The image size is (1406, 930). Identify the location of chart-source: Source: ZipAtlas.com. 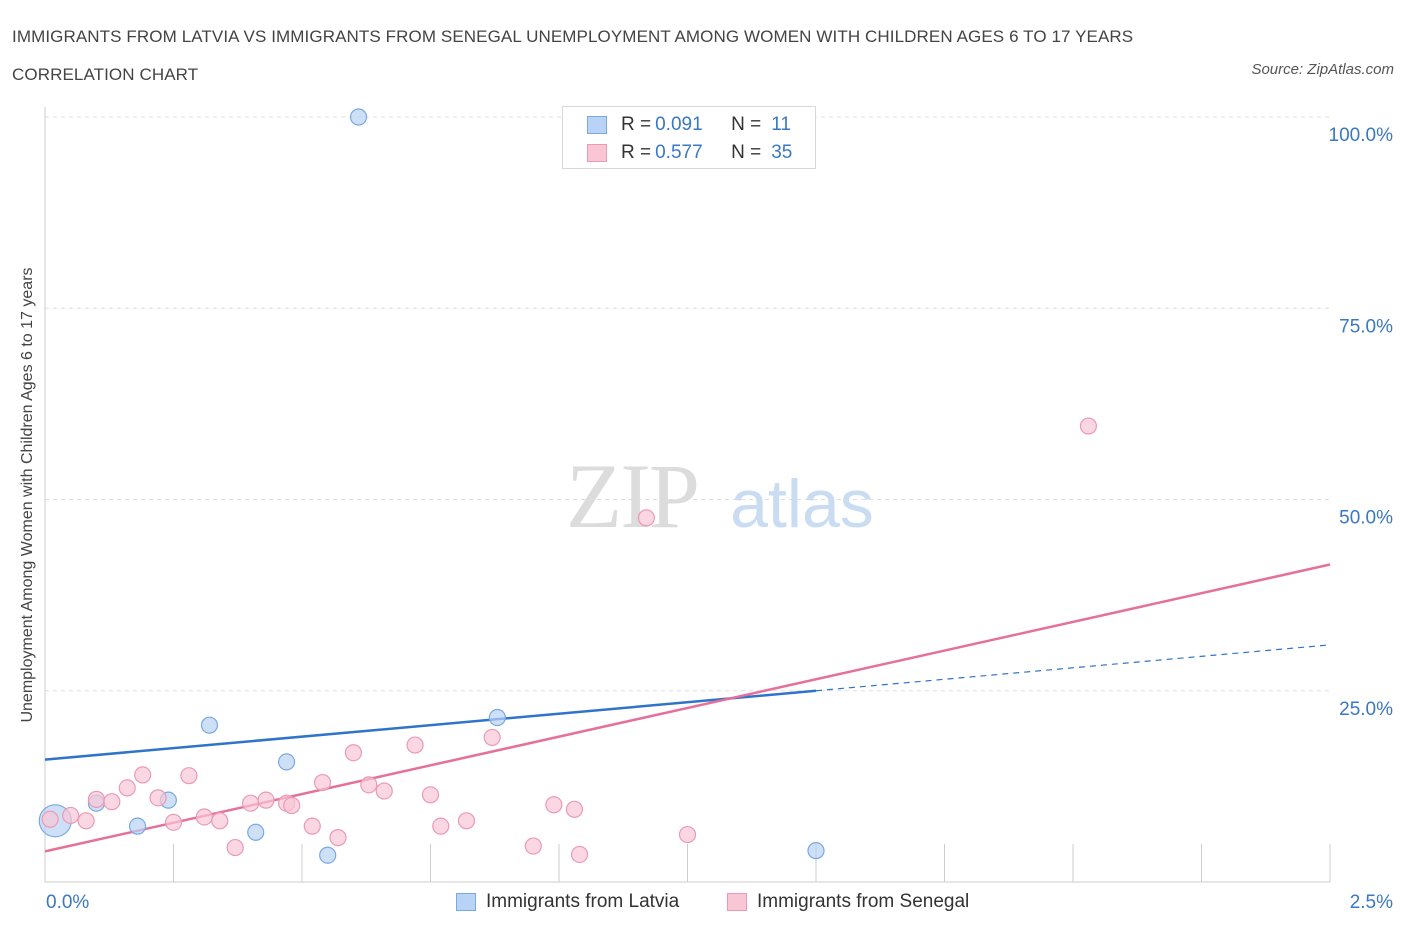
(1322, 69).